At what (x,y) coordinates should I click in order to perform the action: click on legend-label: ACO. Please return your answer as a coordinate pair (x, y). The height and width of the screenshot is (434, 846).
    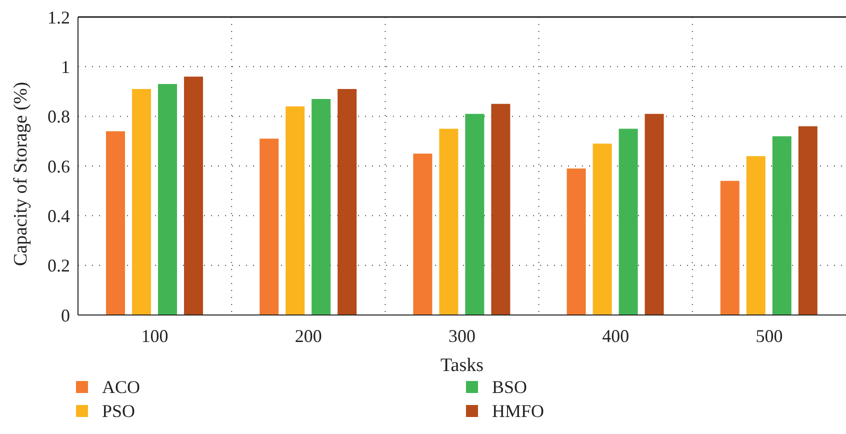
    Looking at the image, I should click on (121, 387).